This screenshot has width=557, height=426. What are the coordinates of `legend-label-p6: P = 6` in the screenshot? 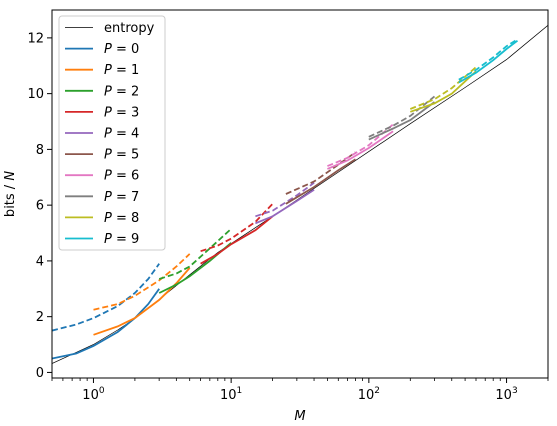 It's located at (121, 176).